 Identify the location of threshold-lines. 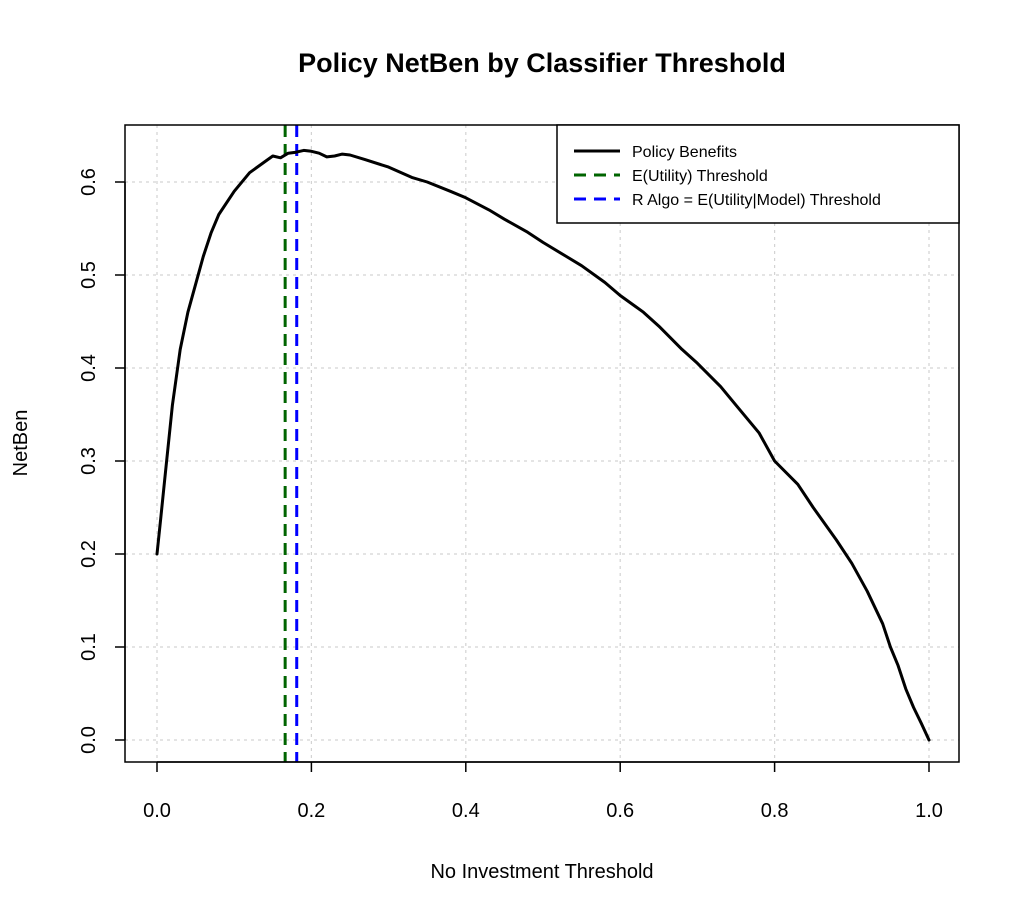
(291, 443).